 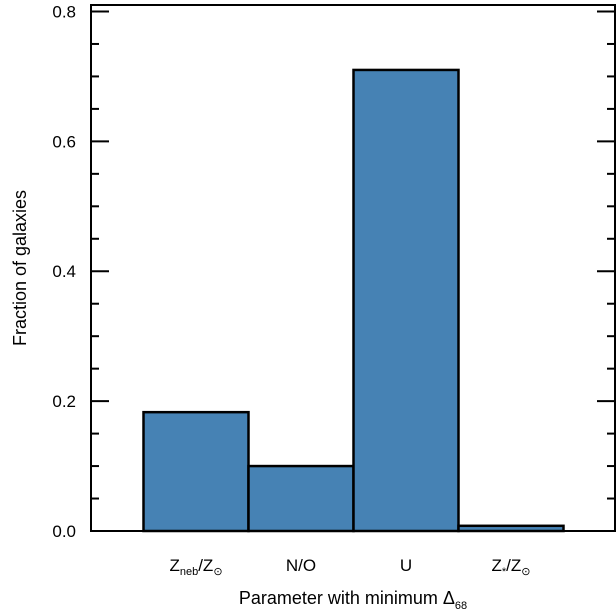 I want to click on y-tick-labels-group: 0.0 0.2 0.4 0.6 0.8, so click(x=64, y=271).